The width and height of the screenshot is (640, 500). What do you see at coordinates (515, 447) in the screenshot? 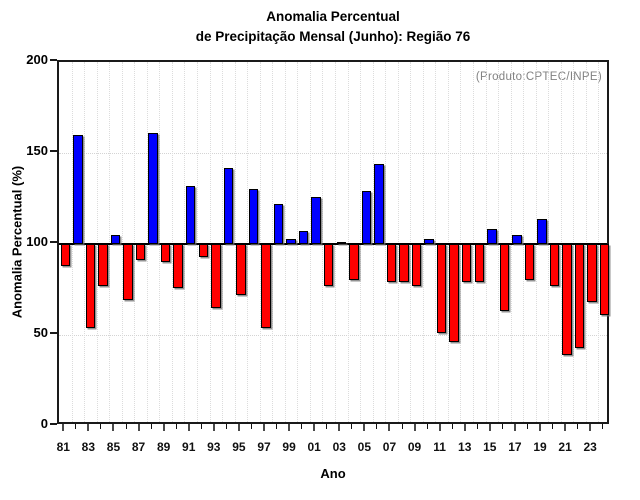
I see `x-tick-label-17: 17` at bounding box center [515, 447].